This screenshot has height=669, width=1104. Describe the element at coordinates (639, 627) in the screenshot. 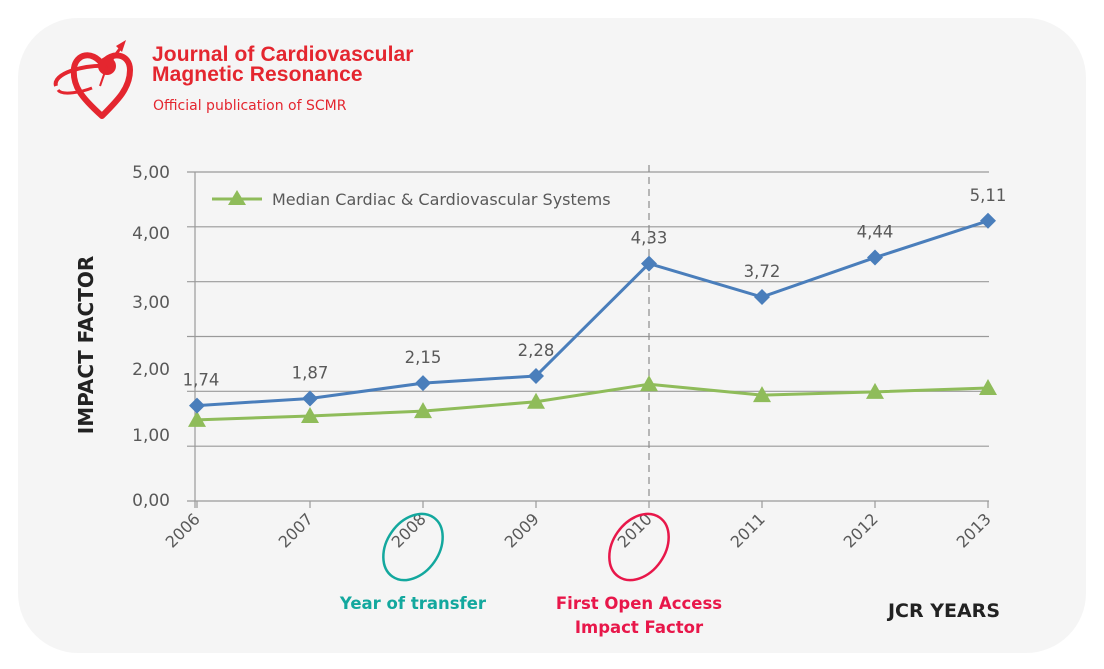

I see `annotation-text: Impact Factor` at that location.